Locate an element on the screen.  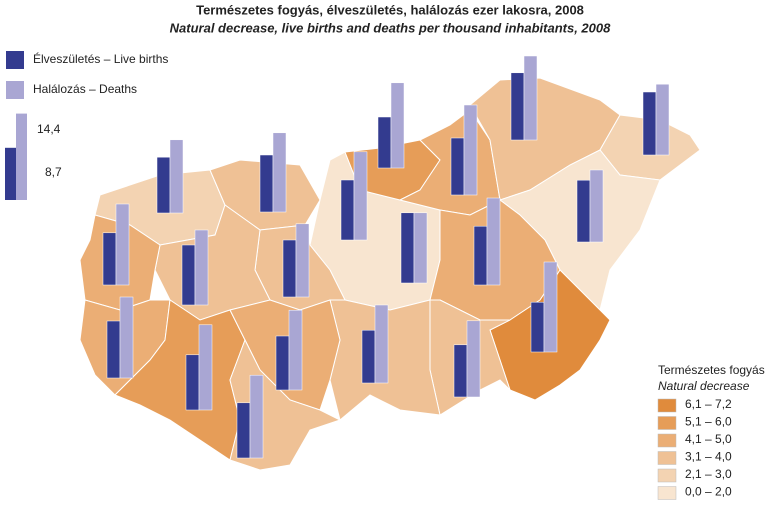
class-label: 2,1 – 3,0 is located at coordinates (708, 474).